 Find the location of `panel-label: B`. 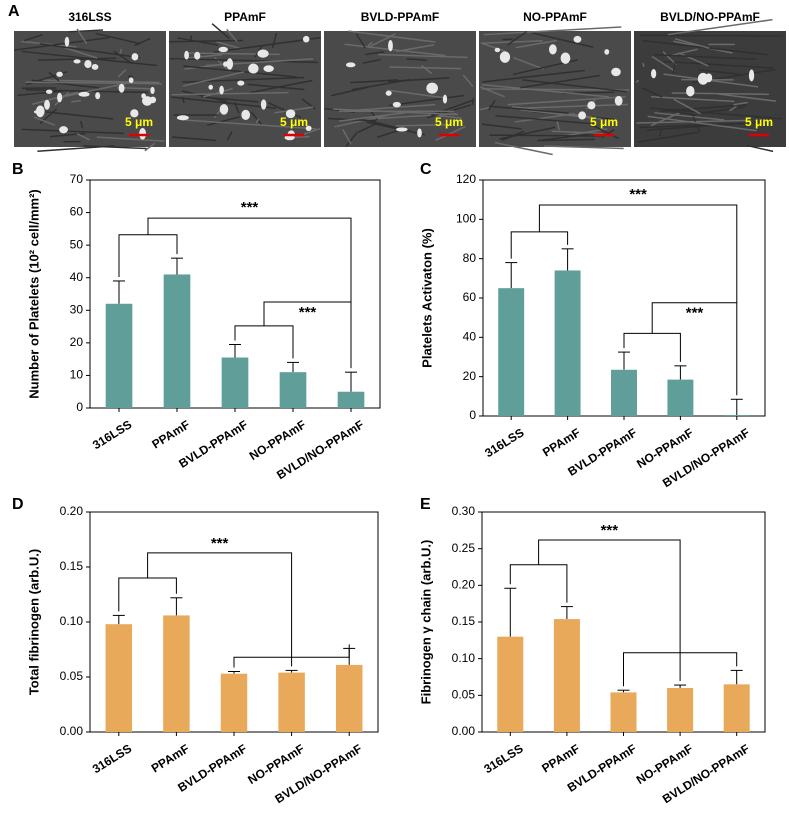

panel-label: B is located at coordinates (18, 169).